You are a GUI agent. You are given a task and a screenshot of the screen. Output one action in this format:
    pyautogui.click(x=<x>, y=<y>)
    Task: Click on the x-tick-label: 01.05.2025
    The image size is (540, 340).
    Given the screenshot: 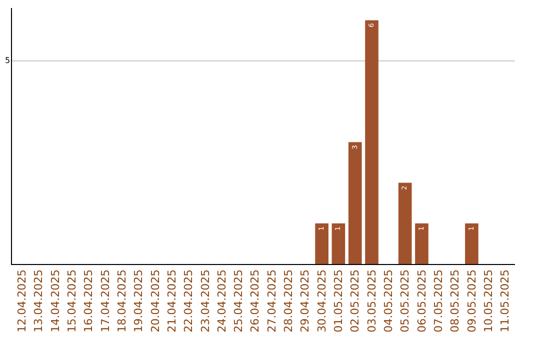 What is the action you would take?
    pyautogui.click(x=339, y=300)
    